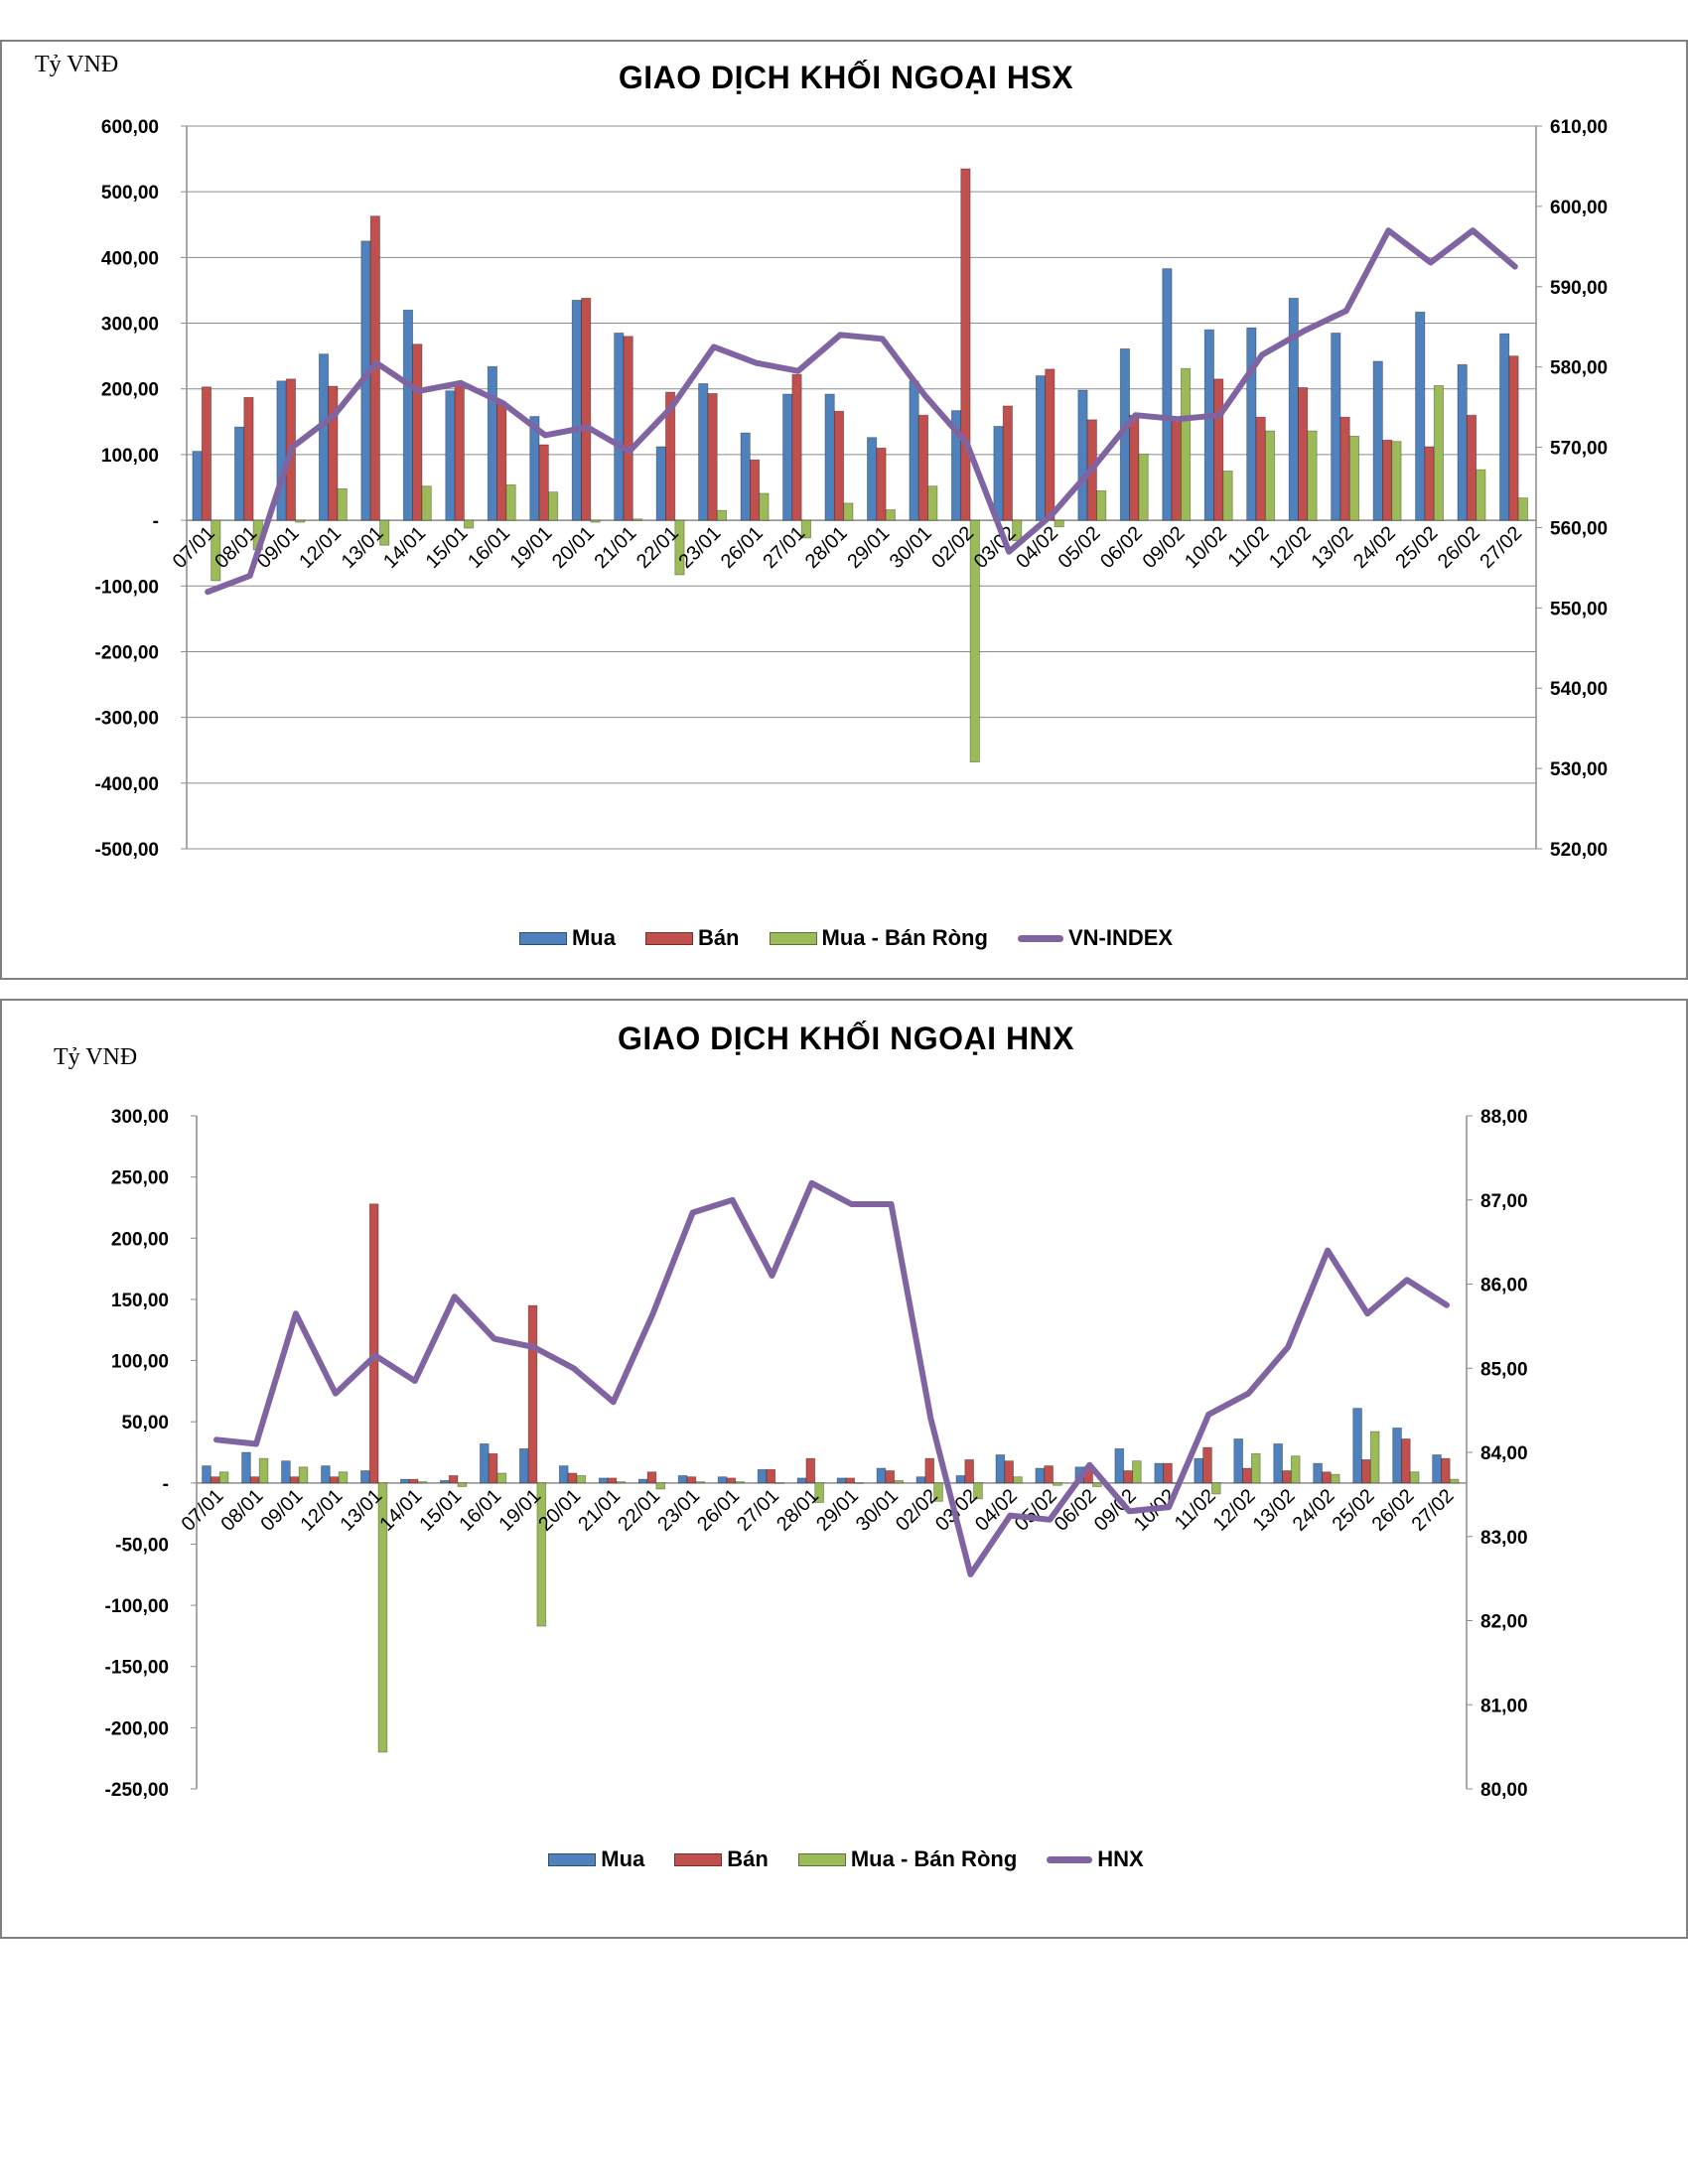 The height and width of the screenshot is (2184, 1688). What do you see at coordinates (130, 127) in the screenshot?
I see `left-tick-label: 600,00` at bounding box center [130, 127].